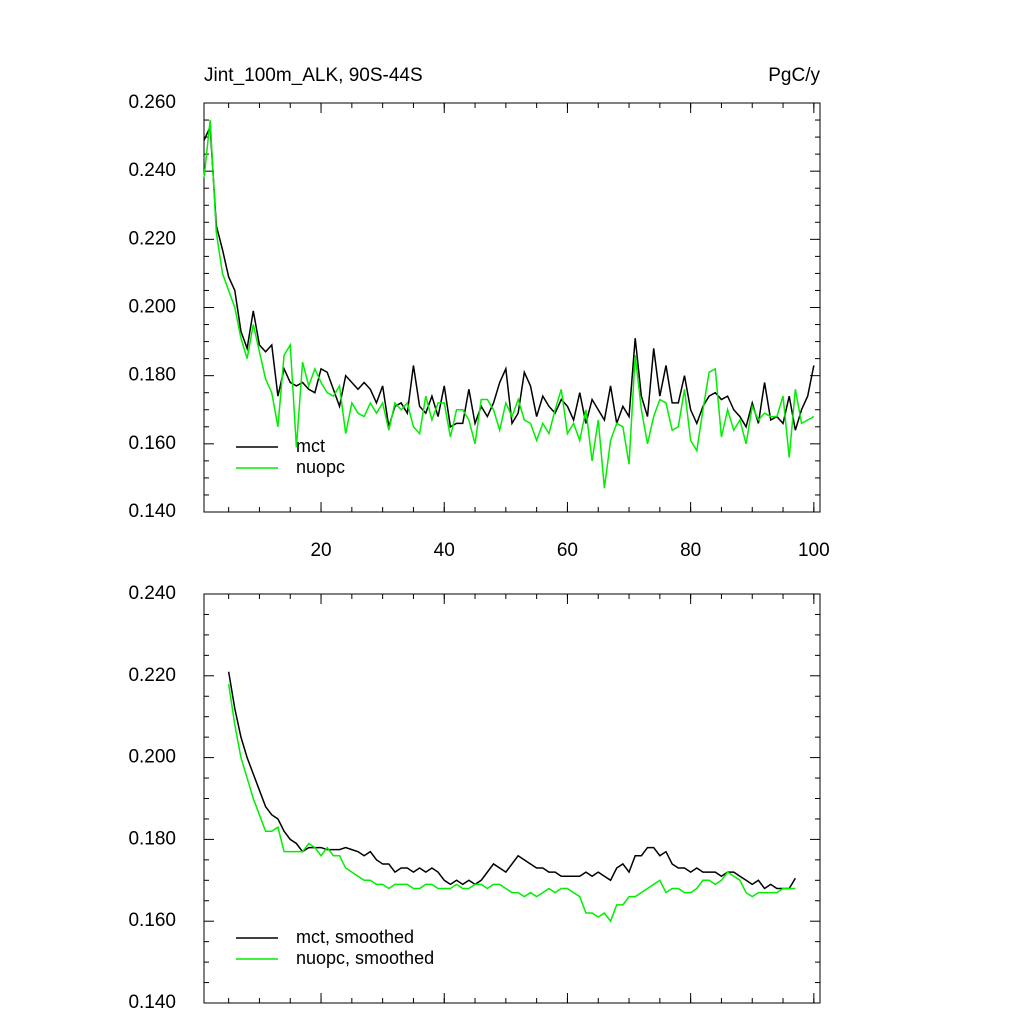 The height and width of the screenshot is (1024, 1024). What do you see at coordinates (794, 75) in the screenshot?
I see `units-label: PgC/y` at bounding box center [794, 75].